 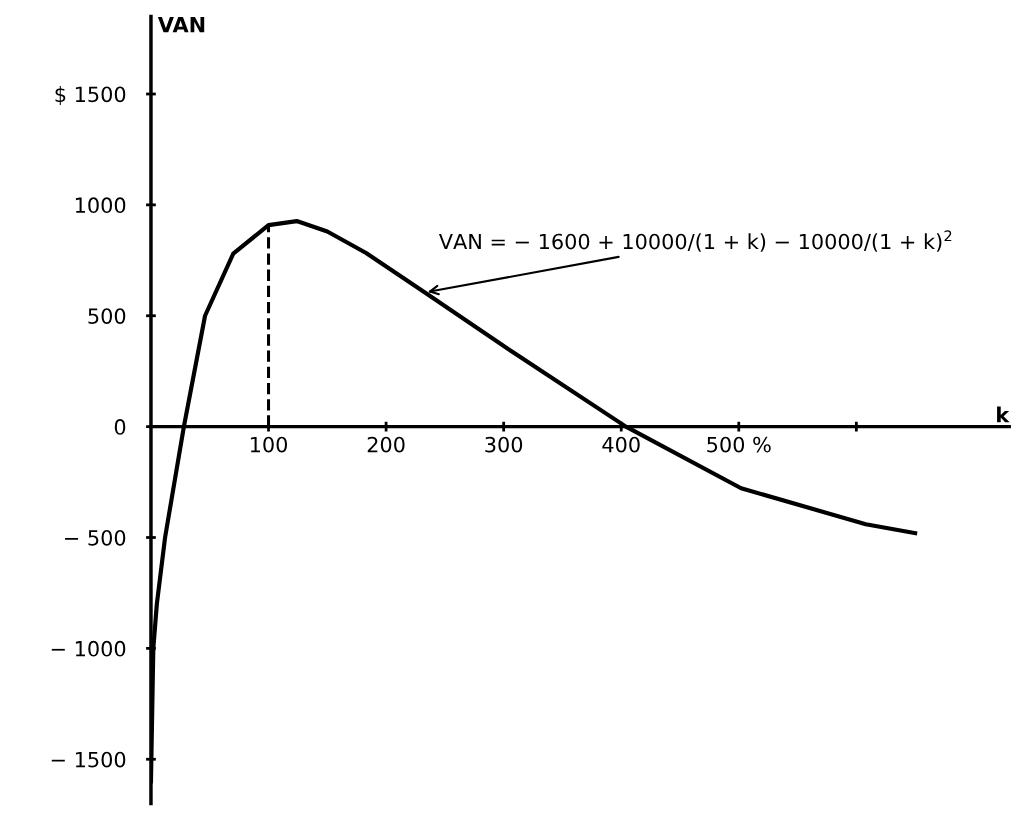 I want to click on y-tick-label: 0, so click(x=120, y=427).